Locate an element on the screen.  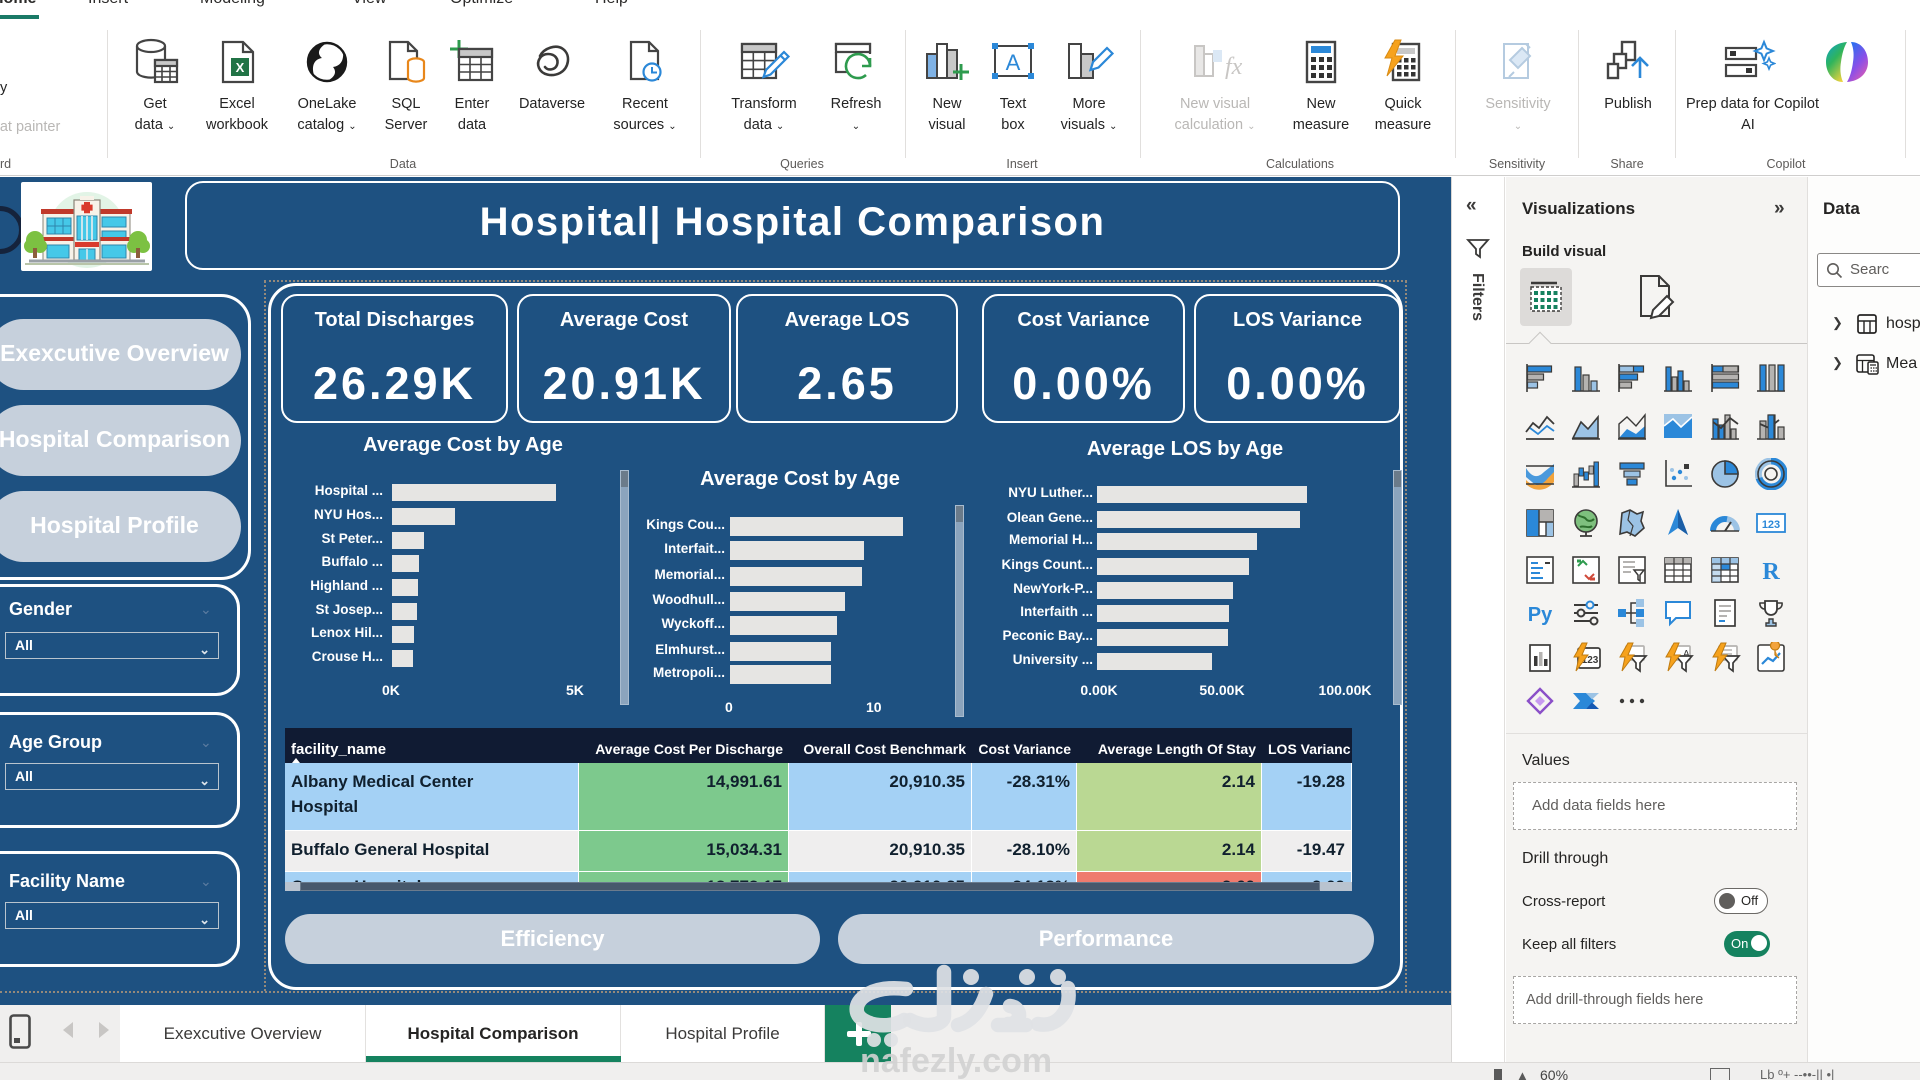
svg-text: X is located at coordinates (240, 67).